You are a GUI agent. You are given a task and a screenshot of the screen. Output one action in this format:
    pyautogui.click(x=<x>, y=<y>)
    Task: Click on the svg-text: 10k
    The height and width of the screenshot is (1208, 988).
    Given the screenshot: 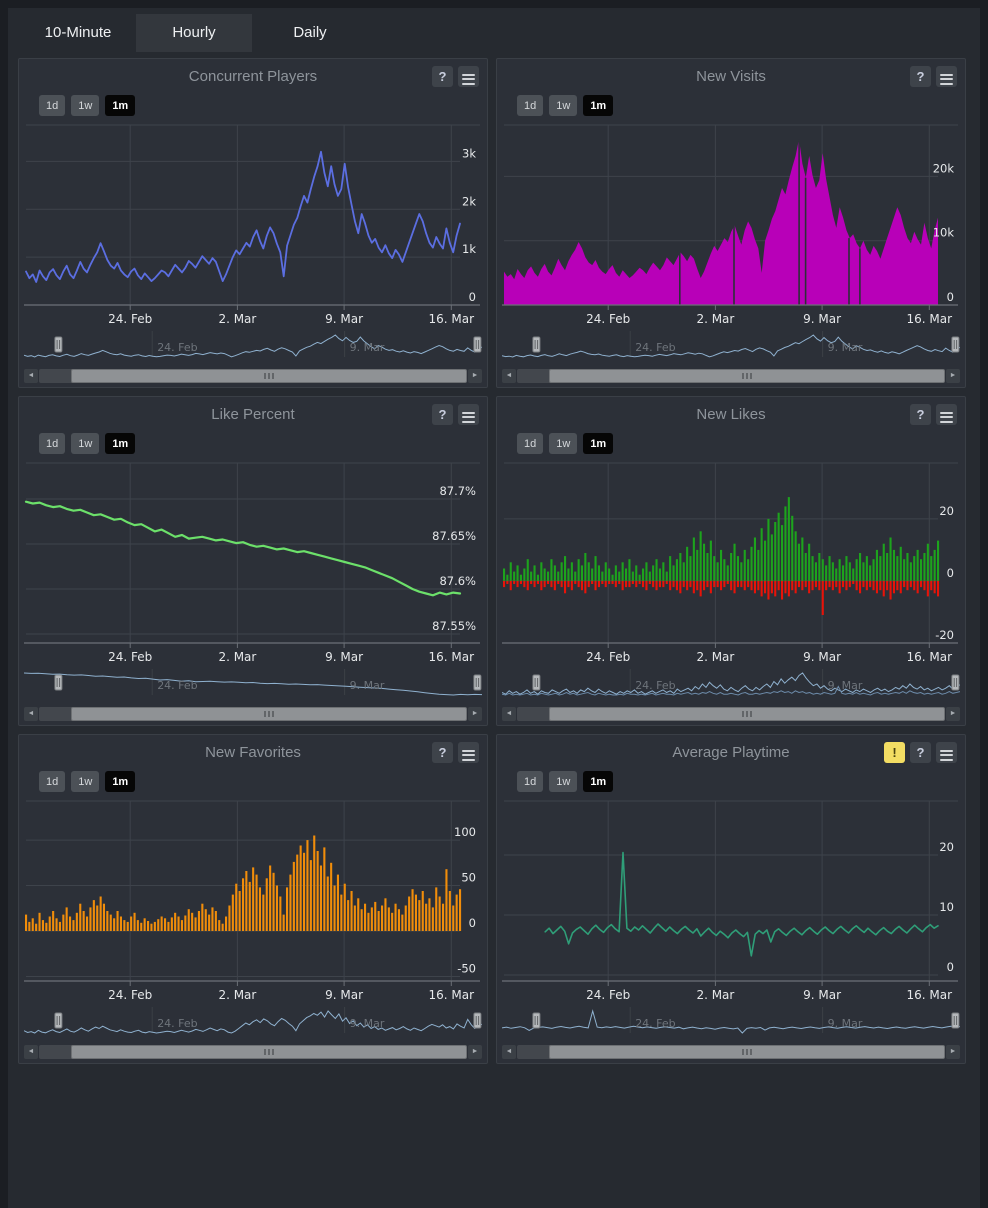 What is the action you would take?
    pyautogui.click(x=944, y=233)
    